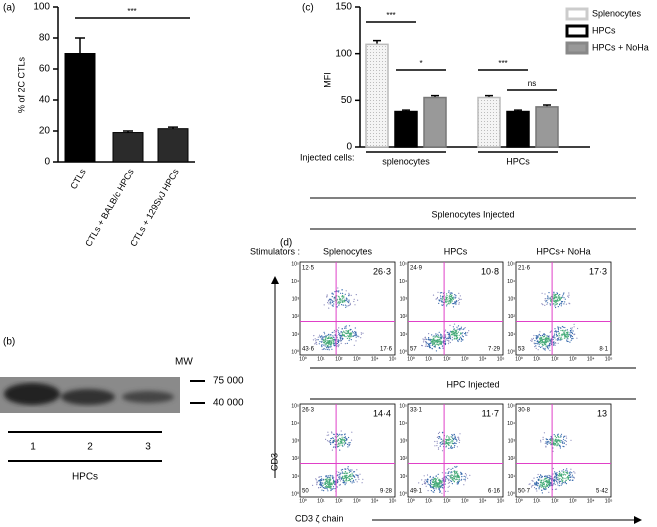  I want to click on plot-frame, so click(347, 308).